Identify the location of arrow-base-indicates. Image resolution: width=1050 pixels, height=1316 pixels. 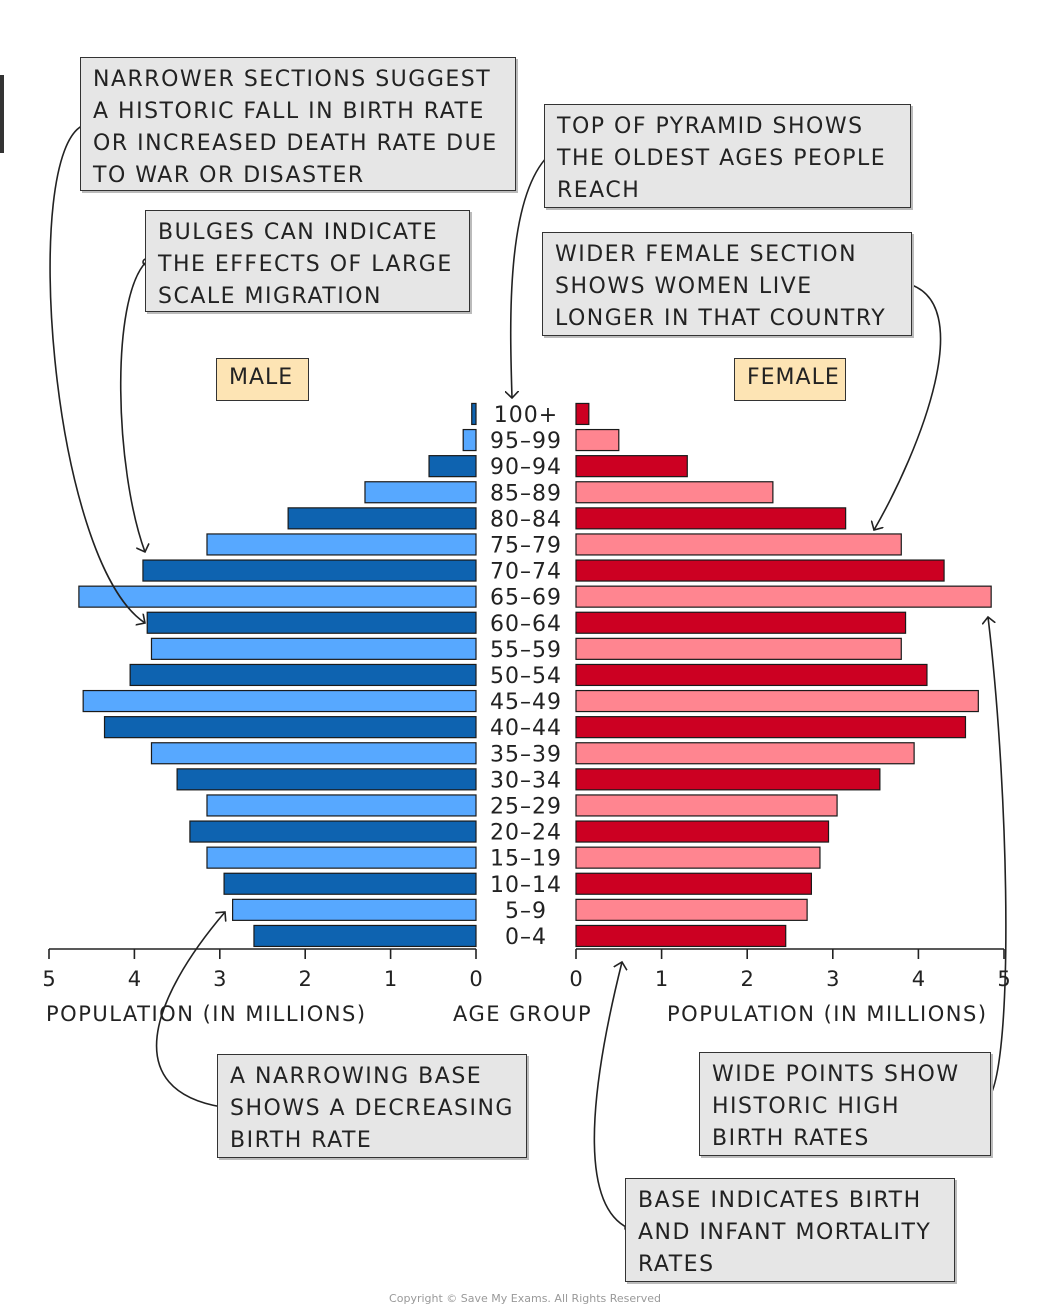
(611, 1095).